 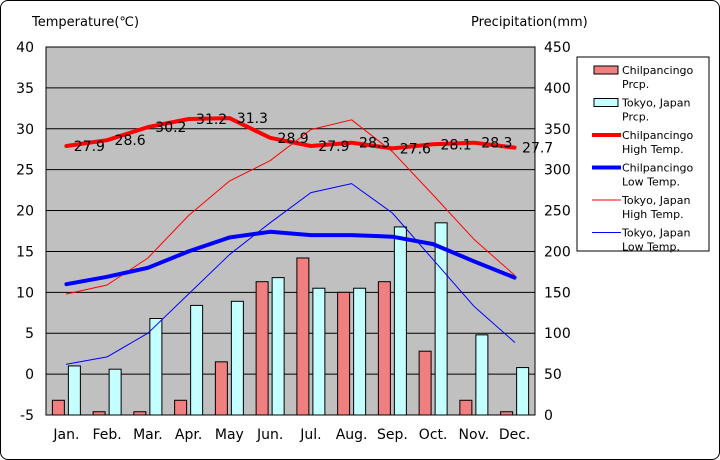 What do you see at coordinates (658, 168) in the screenshot?
I see `legend-chilpancingo-low-temp-label: Chilpancingo` at bounding box center [658, 168].